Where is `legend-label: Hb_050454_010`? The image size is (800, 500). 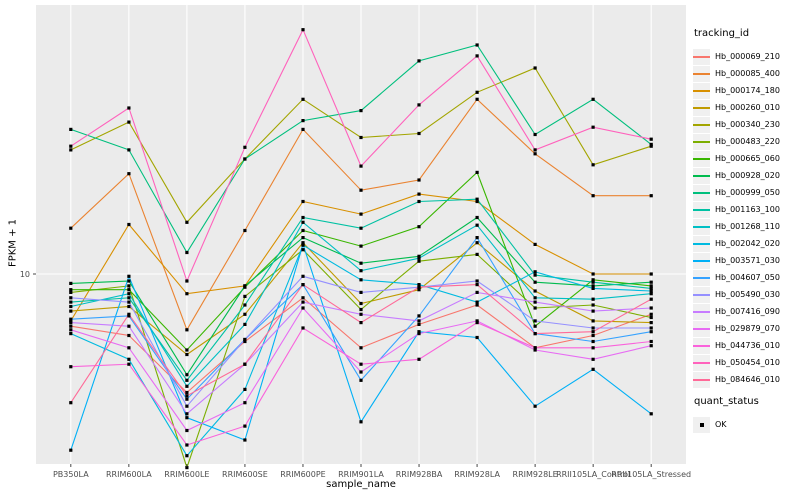 legend-label: Hb_050454_010 is located at coordinates (747, 362).